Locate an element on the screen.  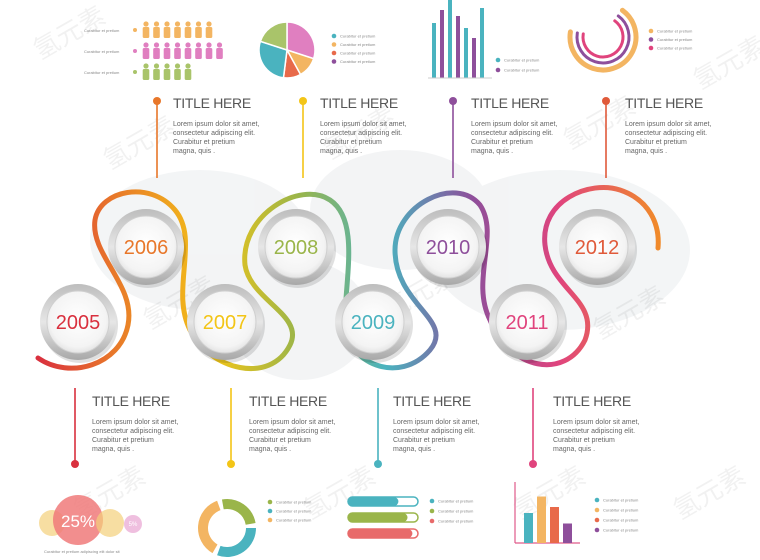
pill-legend-label: Curabitur et pretium is located at coordinates (456, 521).